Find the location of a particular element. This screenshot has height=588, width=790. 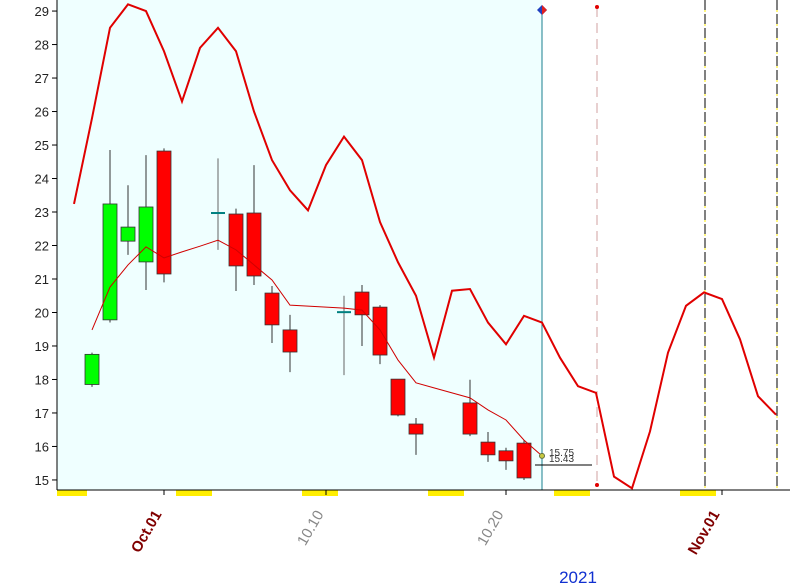

annotation: 15.43 is located at coordinates (561, 459).